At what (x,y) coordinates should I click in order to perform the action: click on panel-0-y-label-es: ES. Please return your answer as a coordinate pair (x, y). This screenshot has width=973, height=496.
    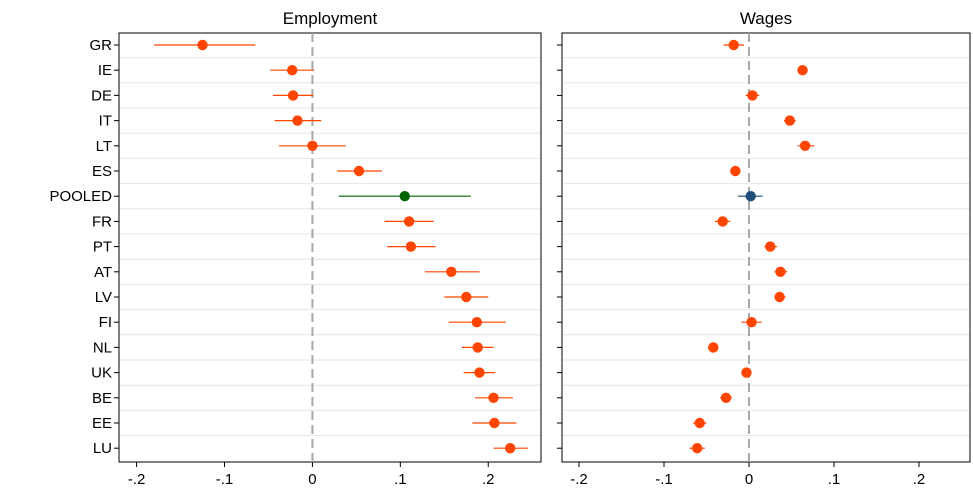
    Looking at the image, I should click on (102, 171).